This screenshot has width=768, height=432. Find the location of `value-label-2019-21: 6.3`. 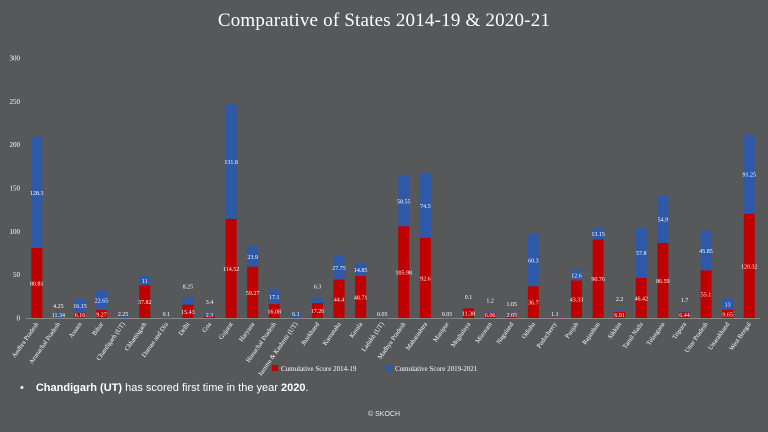

value-label-2019-21: 6.3 is located at coordinates (318, 288).